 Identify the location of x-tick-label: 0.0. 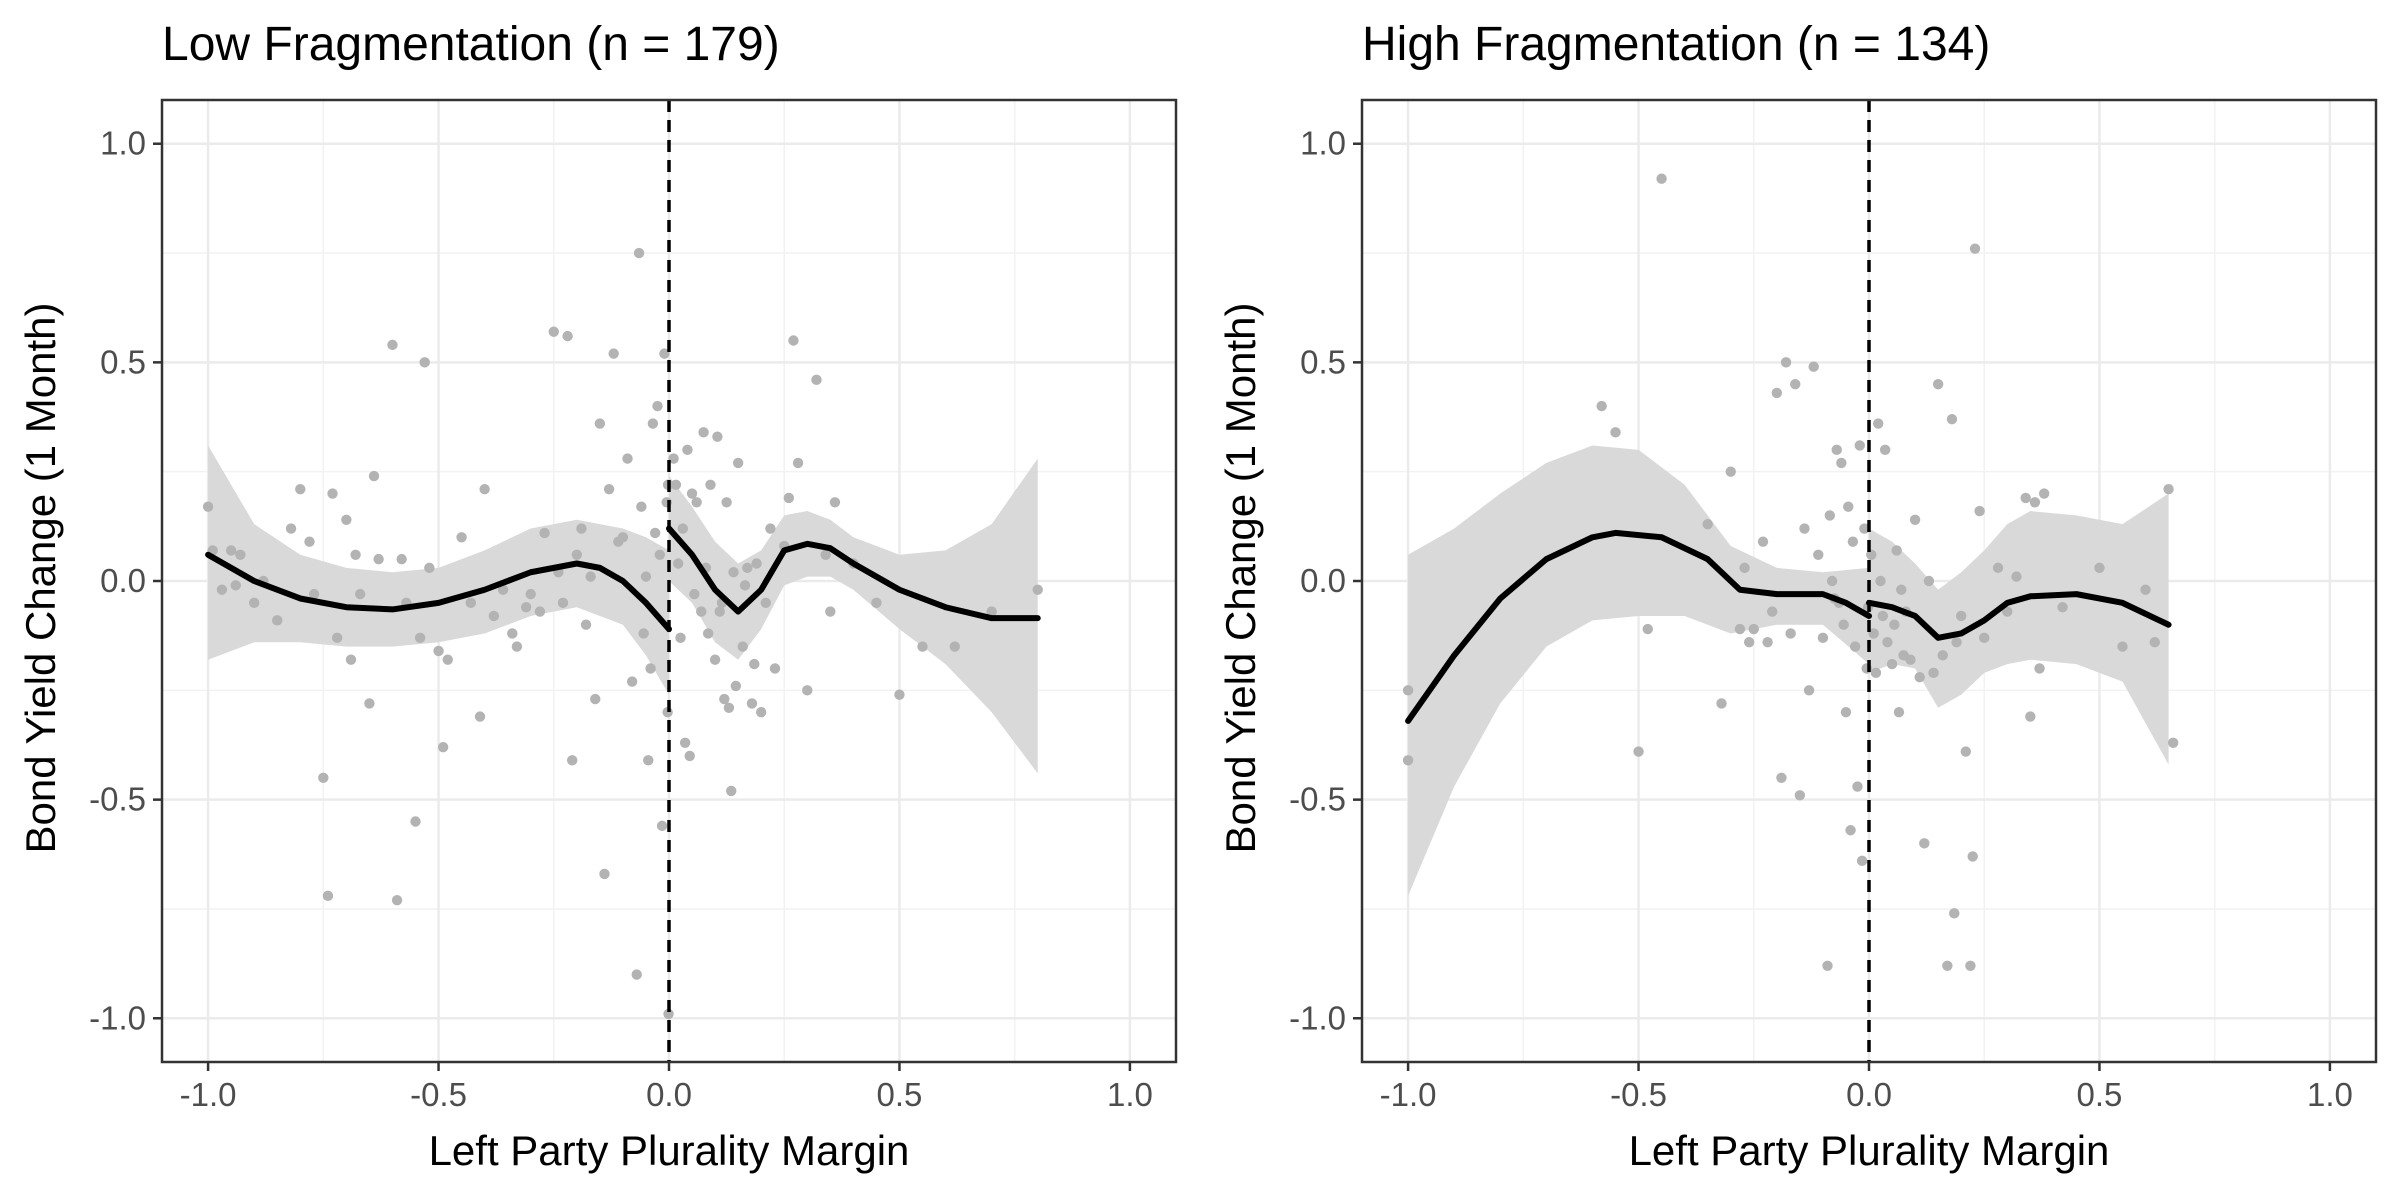
(669, 1094).